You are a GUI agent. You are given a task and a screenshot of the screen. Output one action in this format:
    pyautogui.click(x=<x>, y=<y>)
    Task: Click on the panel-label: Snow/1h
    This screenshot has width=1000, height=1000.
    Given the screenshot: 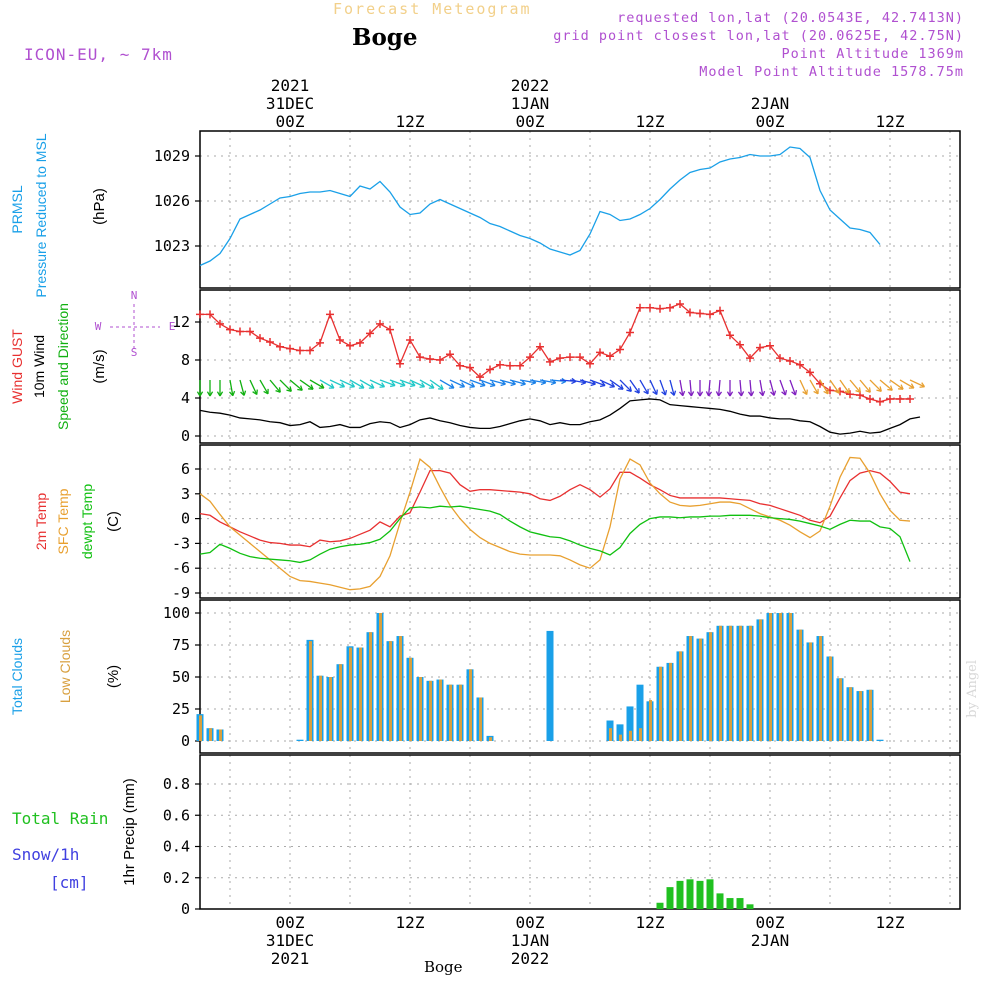 What is the action you would take?
    pyautogui.click(x=45, y=854)
    